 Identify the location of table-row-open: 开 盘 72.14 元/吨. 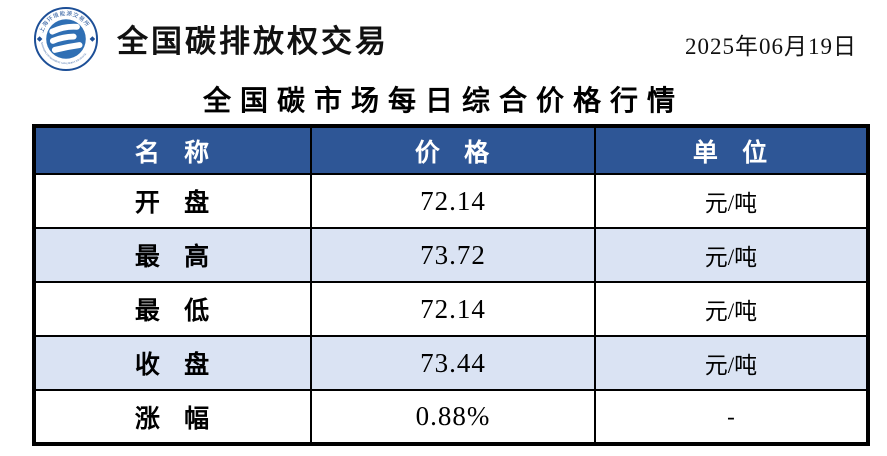
(451, 201).